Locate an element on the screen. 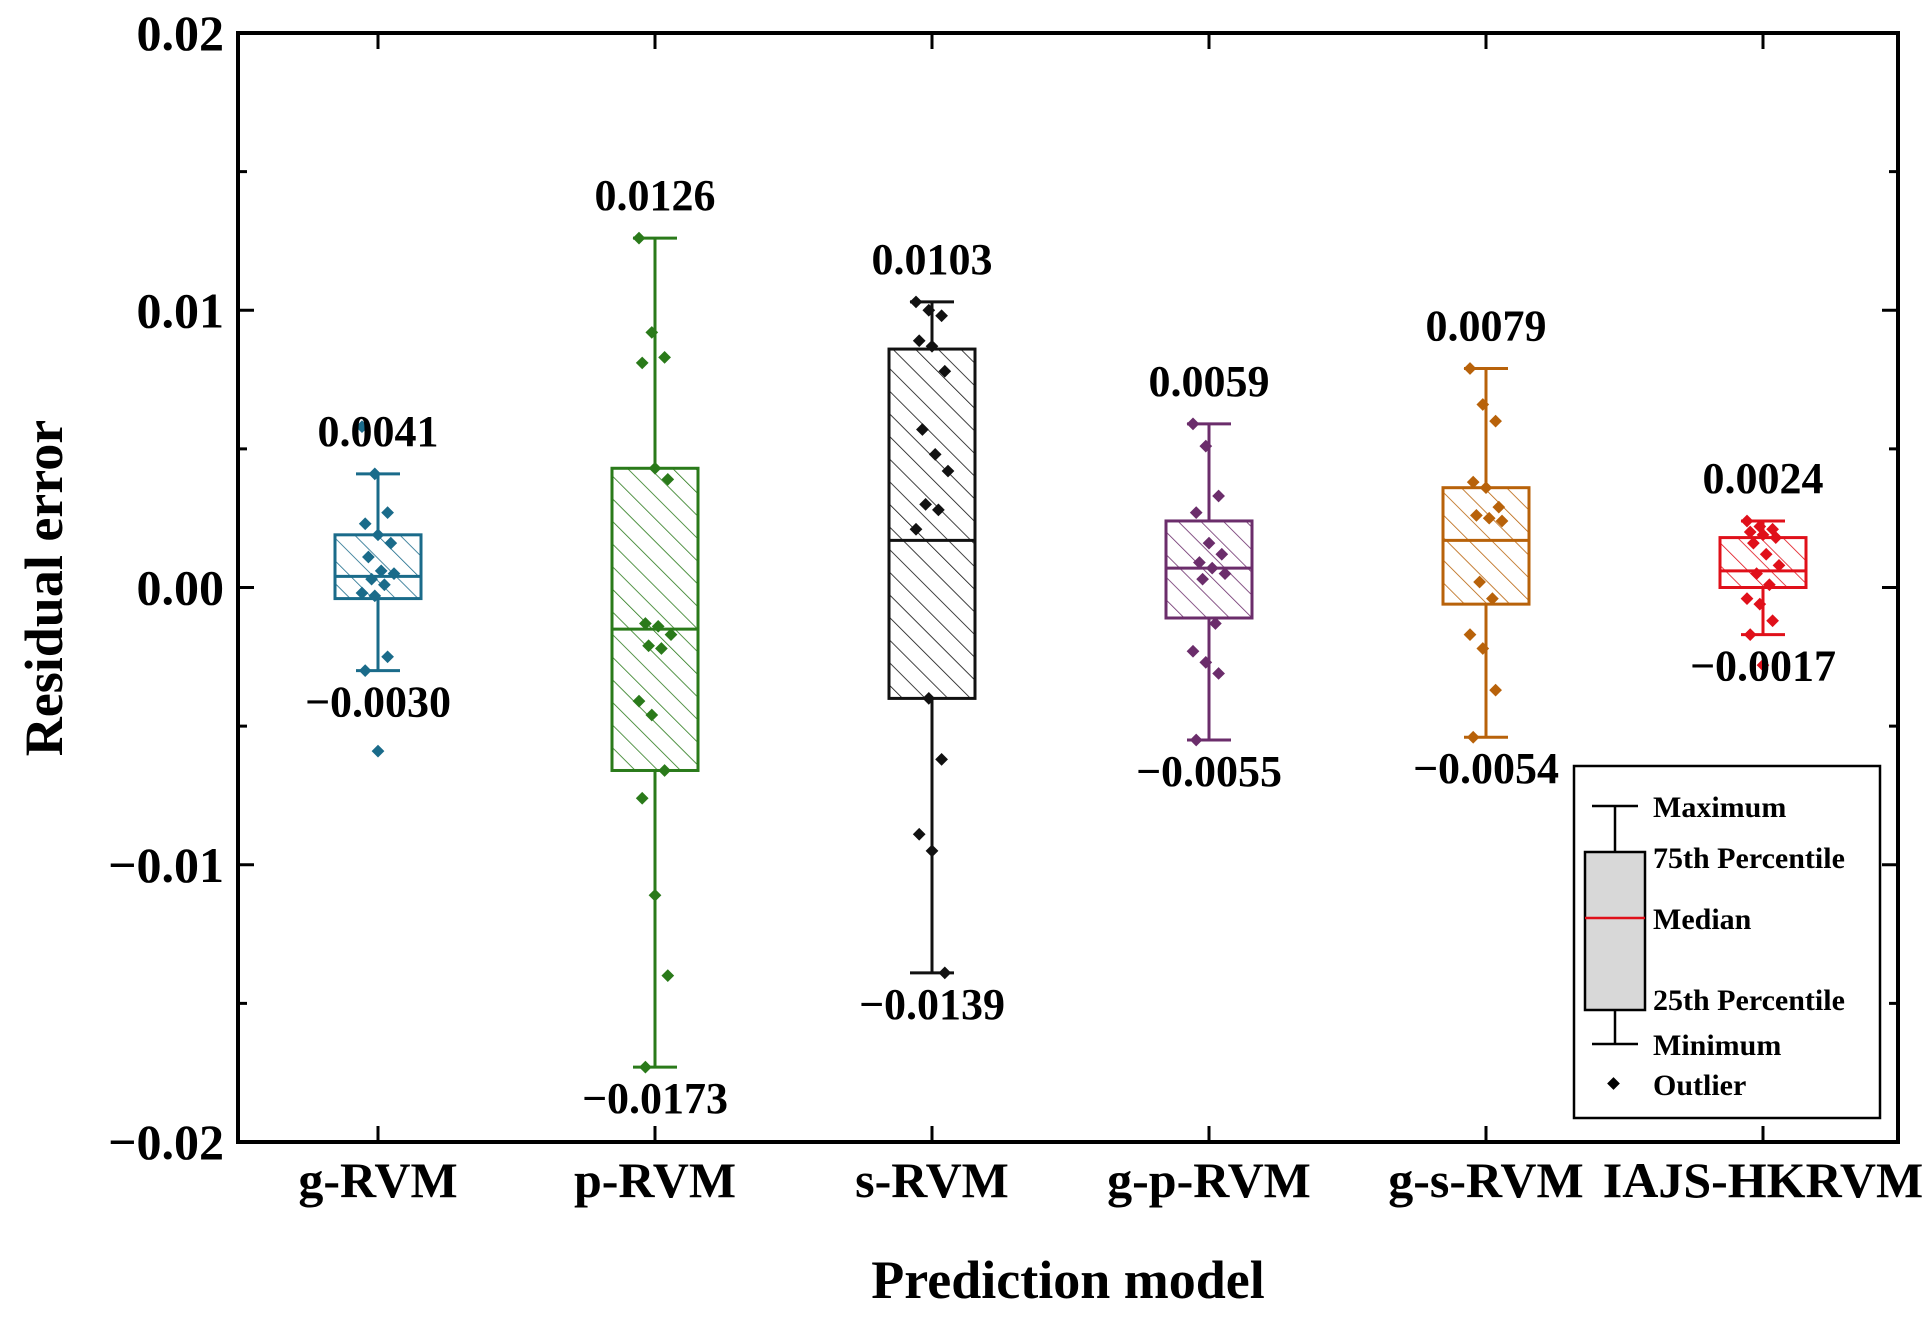  legend-outlier-marker is located at coordinates (1613, 1083).